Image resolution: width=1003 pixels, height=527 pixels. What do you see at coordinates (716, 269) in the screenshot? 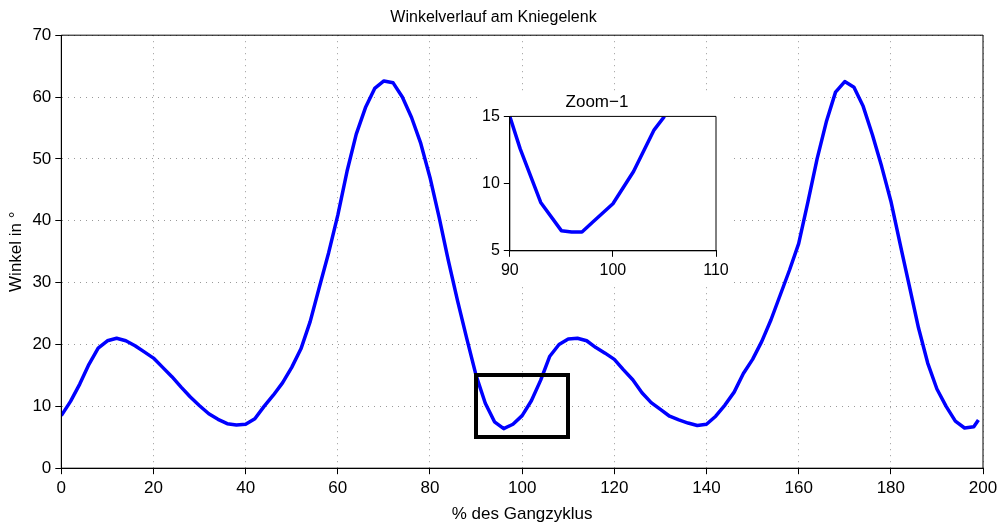
I see `x-tick-label: 110` at bounding box center [716, 269].